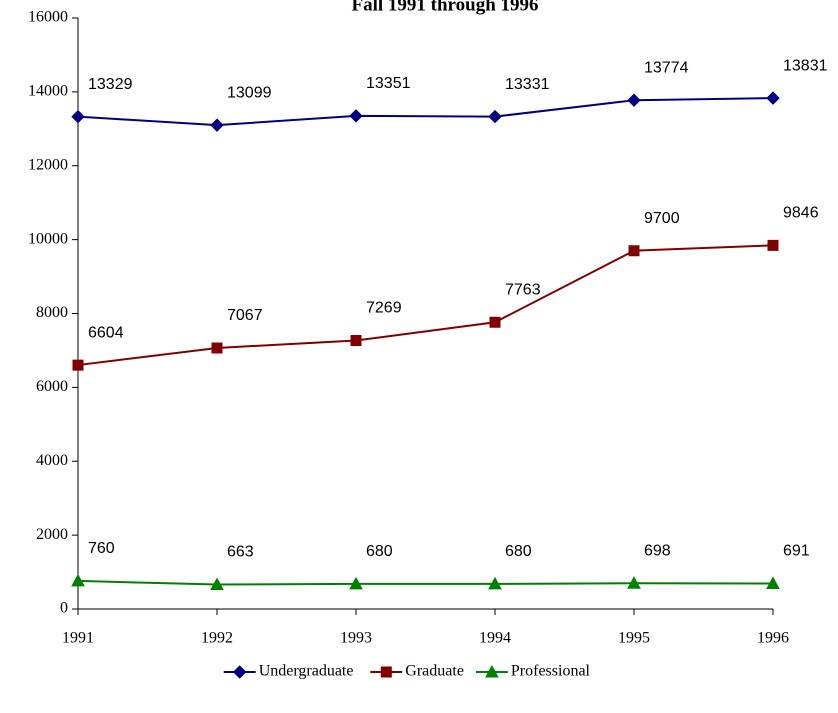 The image size is (838, 713). What do you see at coordinates (52, 534) in the screenshot?
I see `y-tick-label: 2000` at bounding box center [52, 534].